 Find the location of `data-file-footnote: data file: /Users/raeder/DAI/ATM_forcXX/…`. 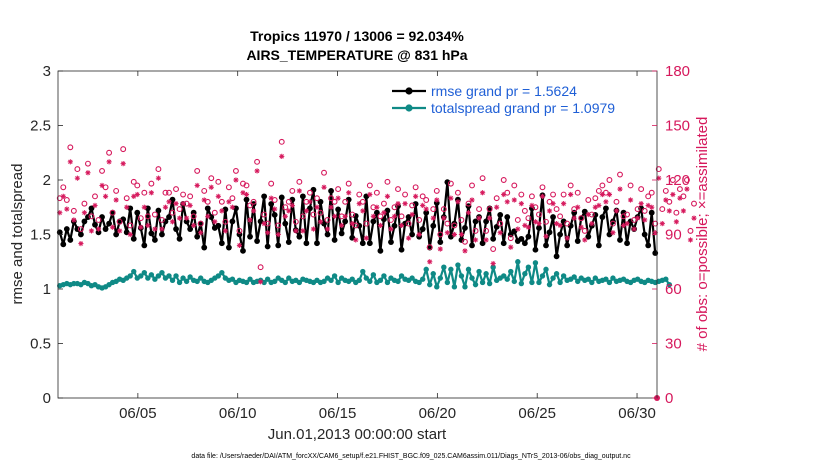

data-file-footnote: data file: /Users/raeder/DAI/ATM_forcXX/… is located at coordinates (411, 456).